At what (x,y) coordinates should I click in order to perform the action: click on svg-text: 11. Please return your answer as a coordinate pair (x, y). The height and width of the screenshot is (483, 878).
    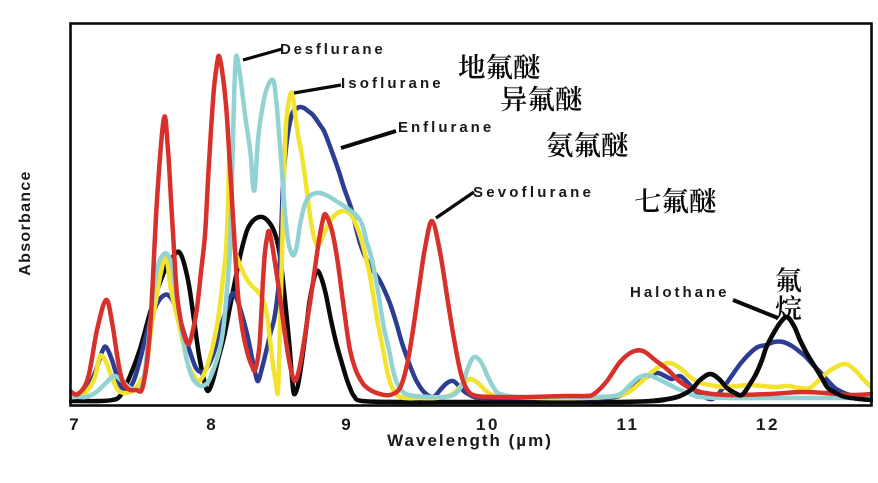
    Looking at the image, I should click on (628, 424).